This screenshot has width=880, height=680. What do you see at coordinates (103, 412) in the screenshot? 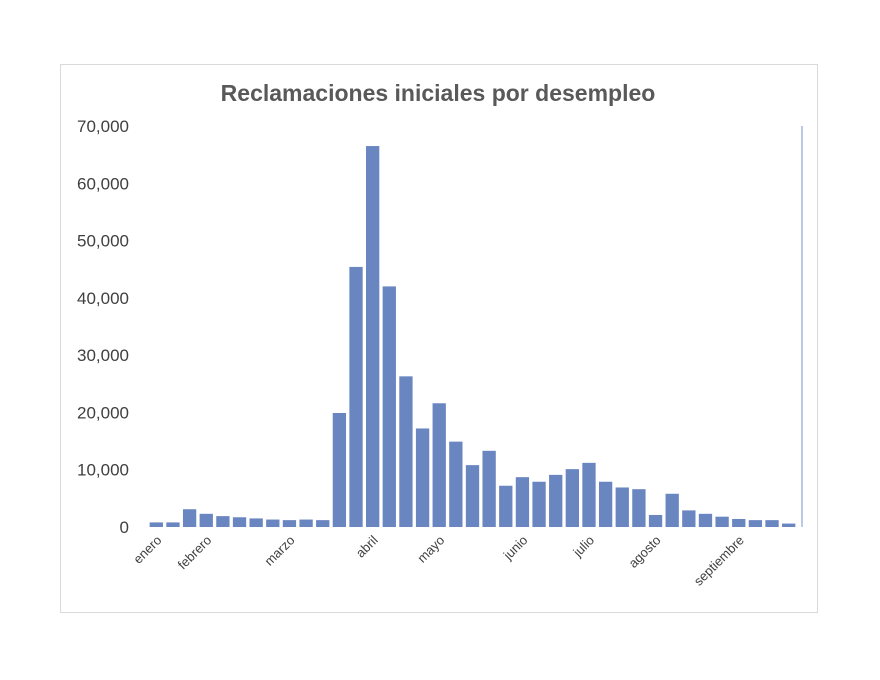
I see `y-tick-label: 20,000` at bounding box center [103, 412].